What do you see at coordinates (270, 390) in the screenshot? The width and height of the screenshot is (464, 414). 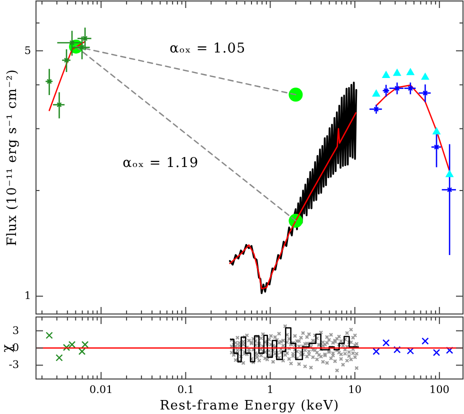 I see `x-tick-label: 1` at bounding box center [270, 390].